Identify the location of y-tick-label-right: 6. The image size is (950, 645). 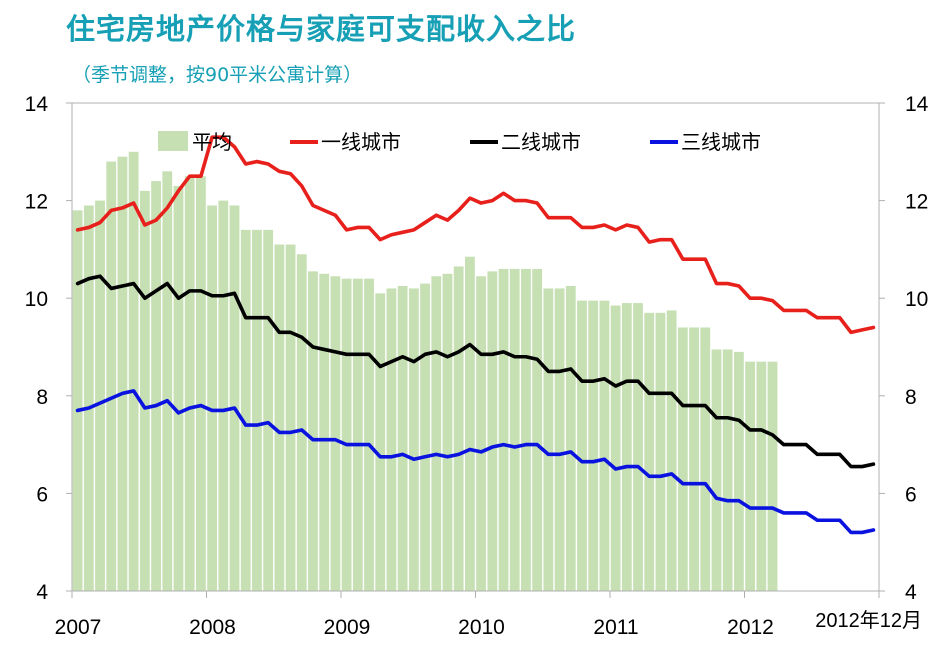
(911, 494).